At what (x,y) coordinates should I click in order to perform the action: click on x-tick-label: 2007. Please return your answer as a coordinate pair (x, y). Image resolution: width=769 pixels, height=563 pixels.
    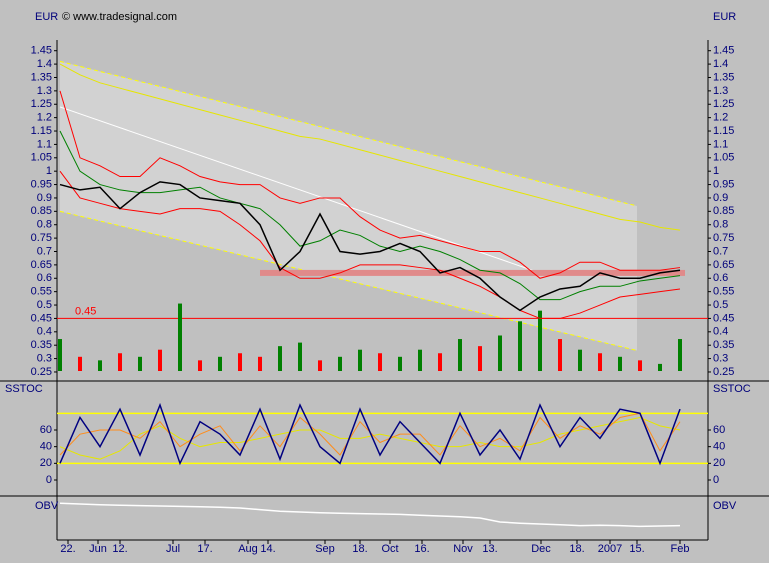
    Looking at the image, I should click on (610, 549).